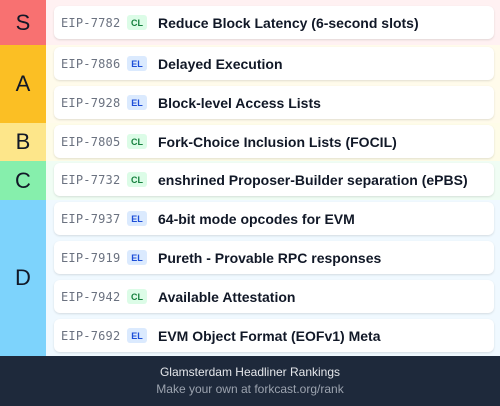  Describe the element at coordinates (23, 180) in the screenshot. I see `tier-label-c: C` at that location.